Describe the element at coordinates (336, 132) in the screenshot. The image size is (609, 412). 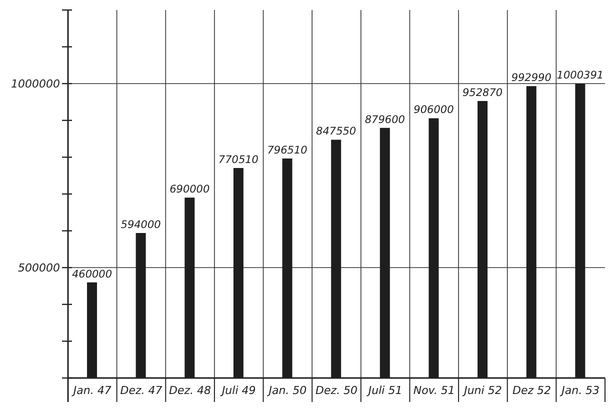
I see `data-label: 847550` at that location.